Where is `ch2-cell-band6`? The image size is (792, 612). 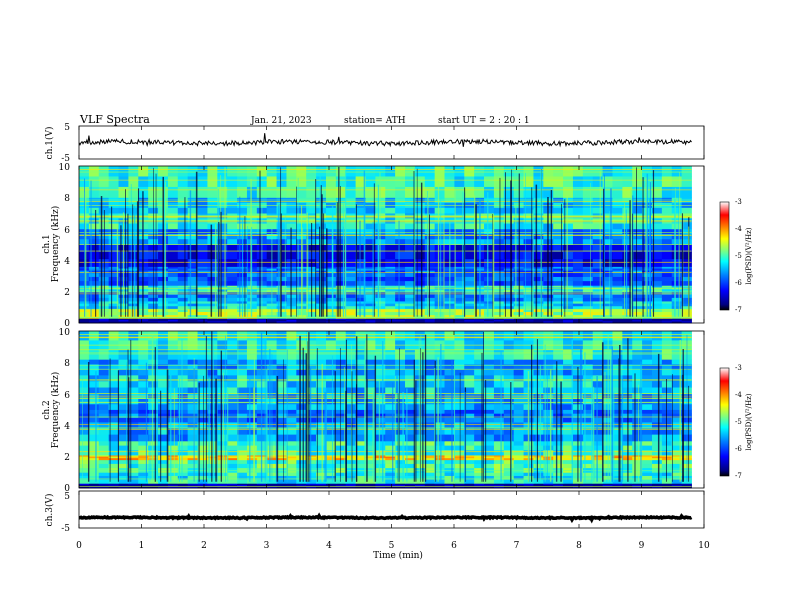
ch2-cell-band6 is located at coordinates (202, 420).